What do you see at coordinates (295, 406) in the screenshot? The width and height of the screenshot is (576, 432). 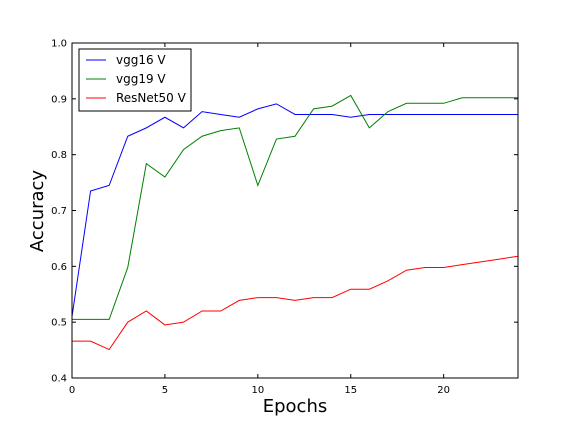 I see `x-axis-label: Epochs` at bounding box center [295, 406].